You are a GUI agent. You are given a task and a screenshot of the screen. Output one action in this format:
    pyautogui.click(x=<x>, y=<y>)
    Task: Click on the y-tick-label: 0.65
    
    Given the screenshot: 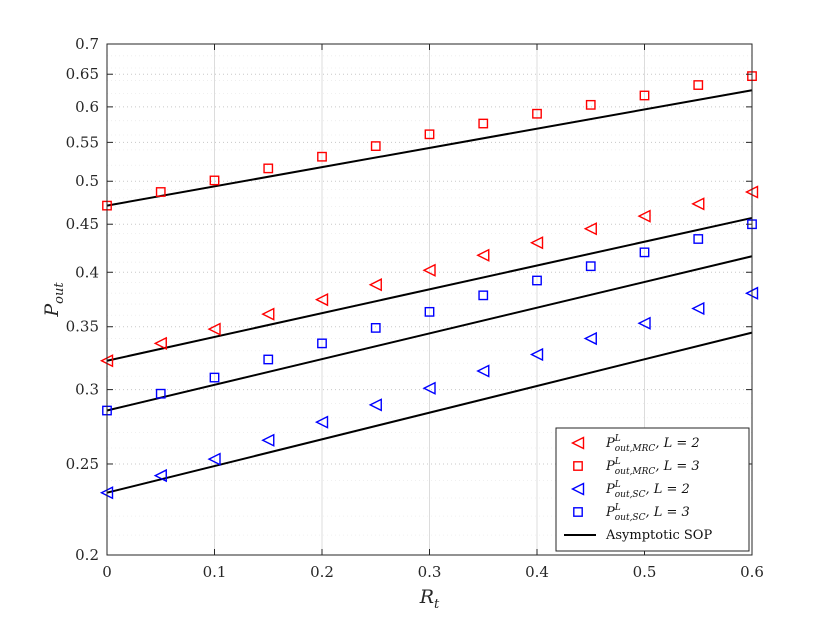 What is the action you would take?
    pyautogui.click(x=82, y=74)
    